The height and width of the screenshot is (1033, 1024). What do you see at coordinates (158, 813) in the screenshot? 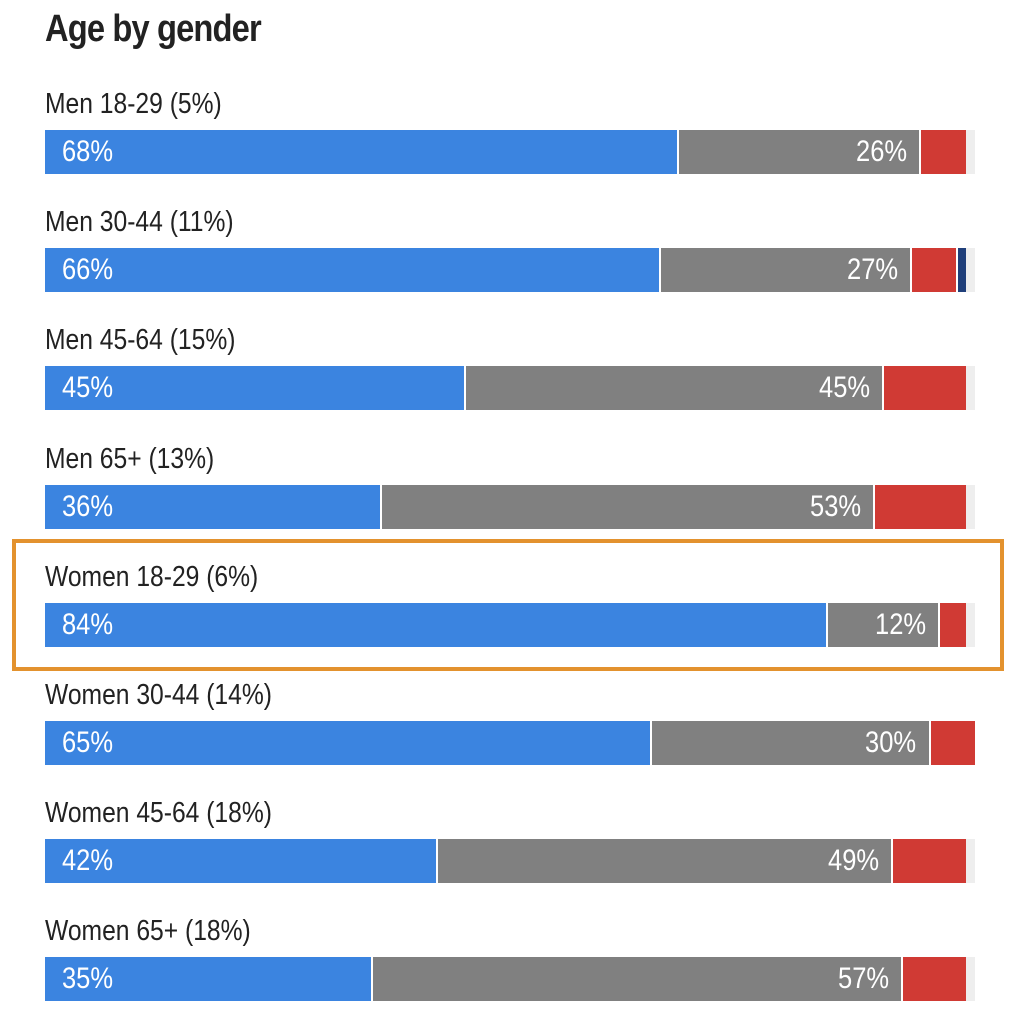
I see `category-label: Women 45-64 (18%)` at bounding box center [158, 813].